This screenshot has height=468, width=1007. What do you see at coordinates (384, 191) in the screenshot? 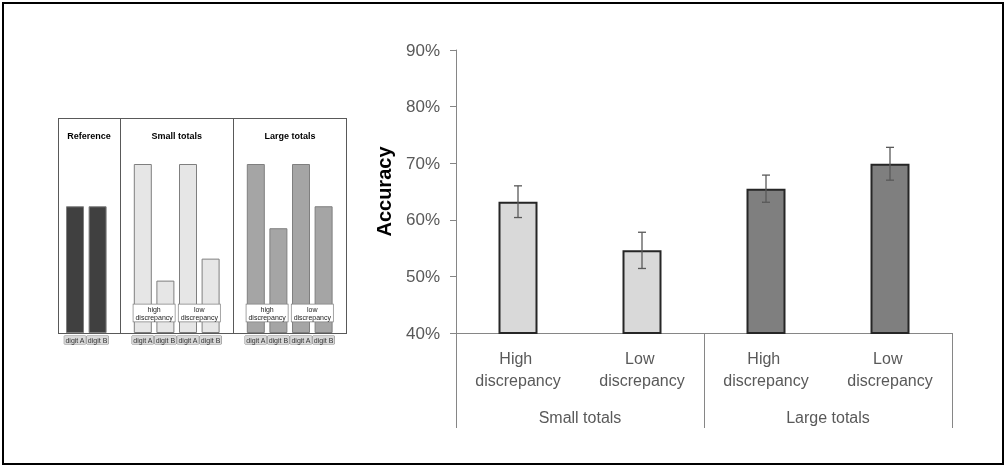
I see `y-axis-title: Accuracy` at bounding box center [384, 191].